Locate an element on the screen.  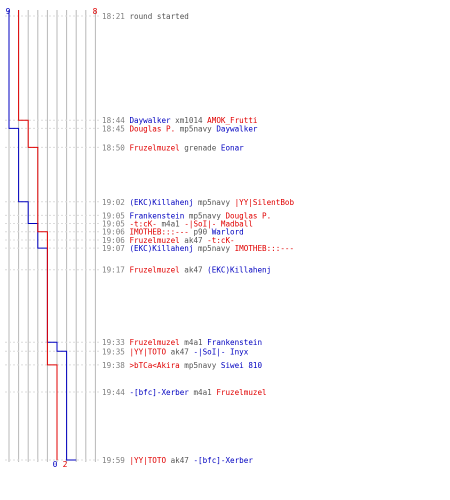
event-player: Warlord is located at coordinates (228, 232).